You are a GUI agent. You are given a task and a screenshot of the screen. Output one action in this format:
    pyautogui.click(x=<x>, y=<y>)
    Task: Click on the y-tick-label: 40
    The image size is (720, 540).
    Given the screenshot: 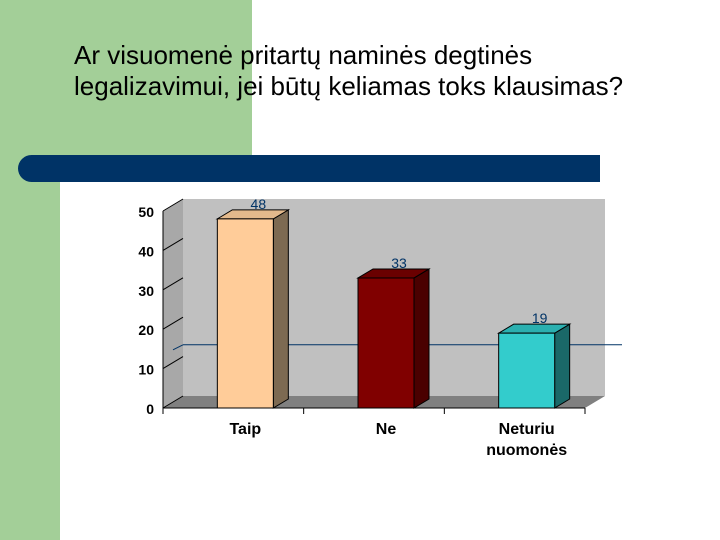 What is the action you would take?
    pyautogui.click(x=146, y=251)
    